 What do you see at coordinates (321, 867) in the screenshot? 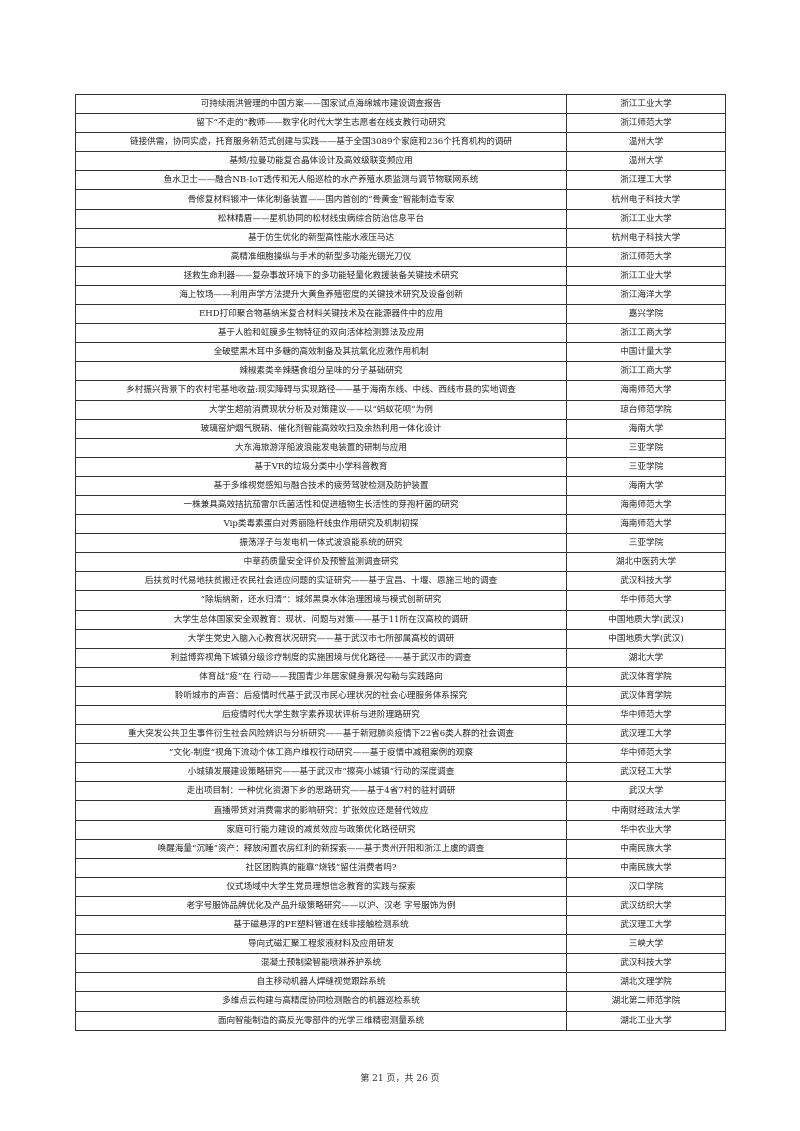
I see `project-title: 社区团购真的能靠“烧钱”留住消费者吗?` at bounding box center [321, 867].